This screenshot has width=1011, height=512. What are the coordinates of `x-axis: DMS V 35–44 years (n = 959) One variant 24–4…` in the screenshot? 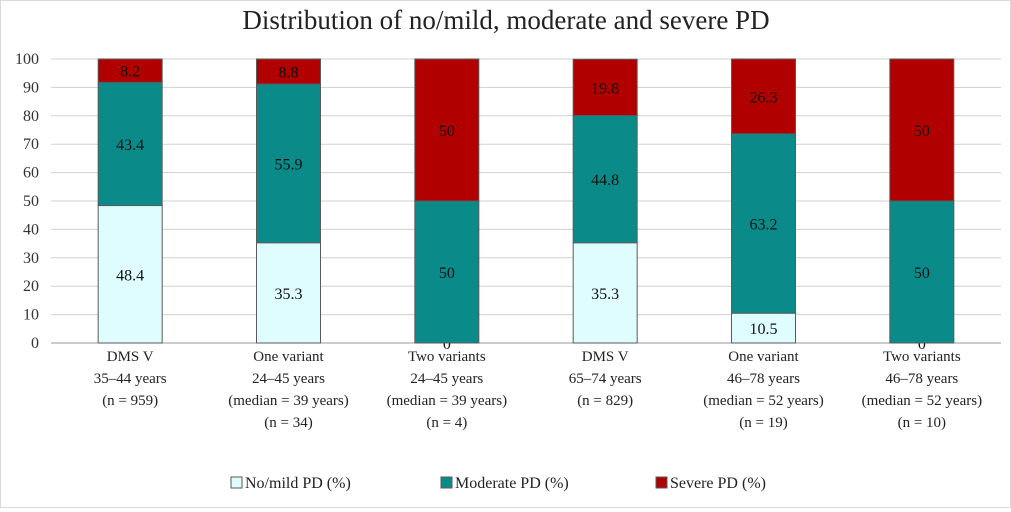 It's located at (538, 390).